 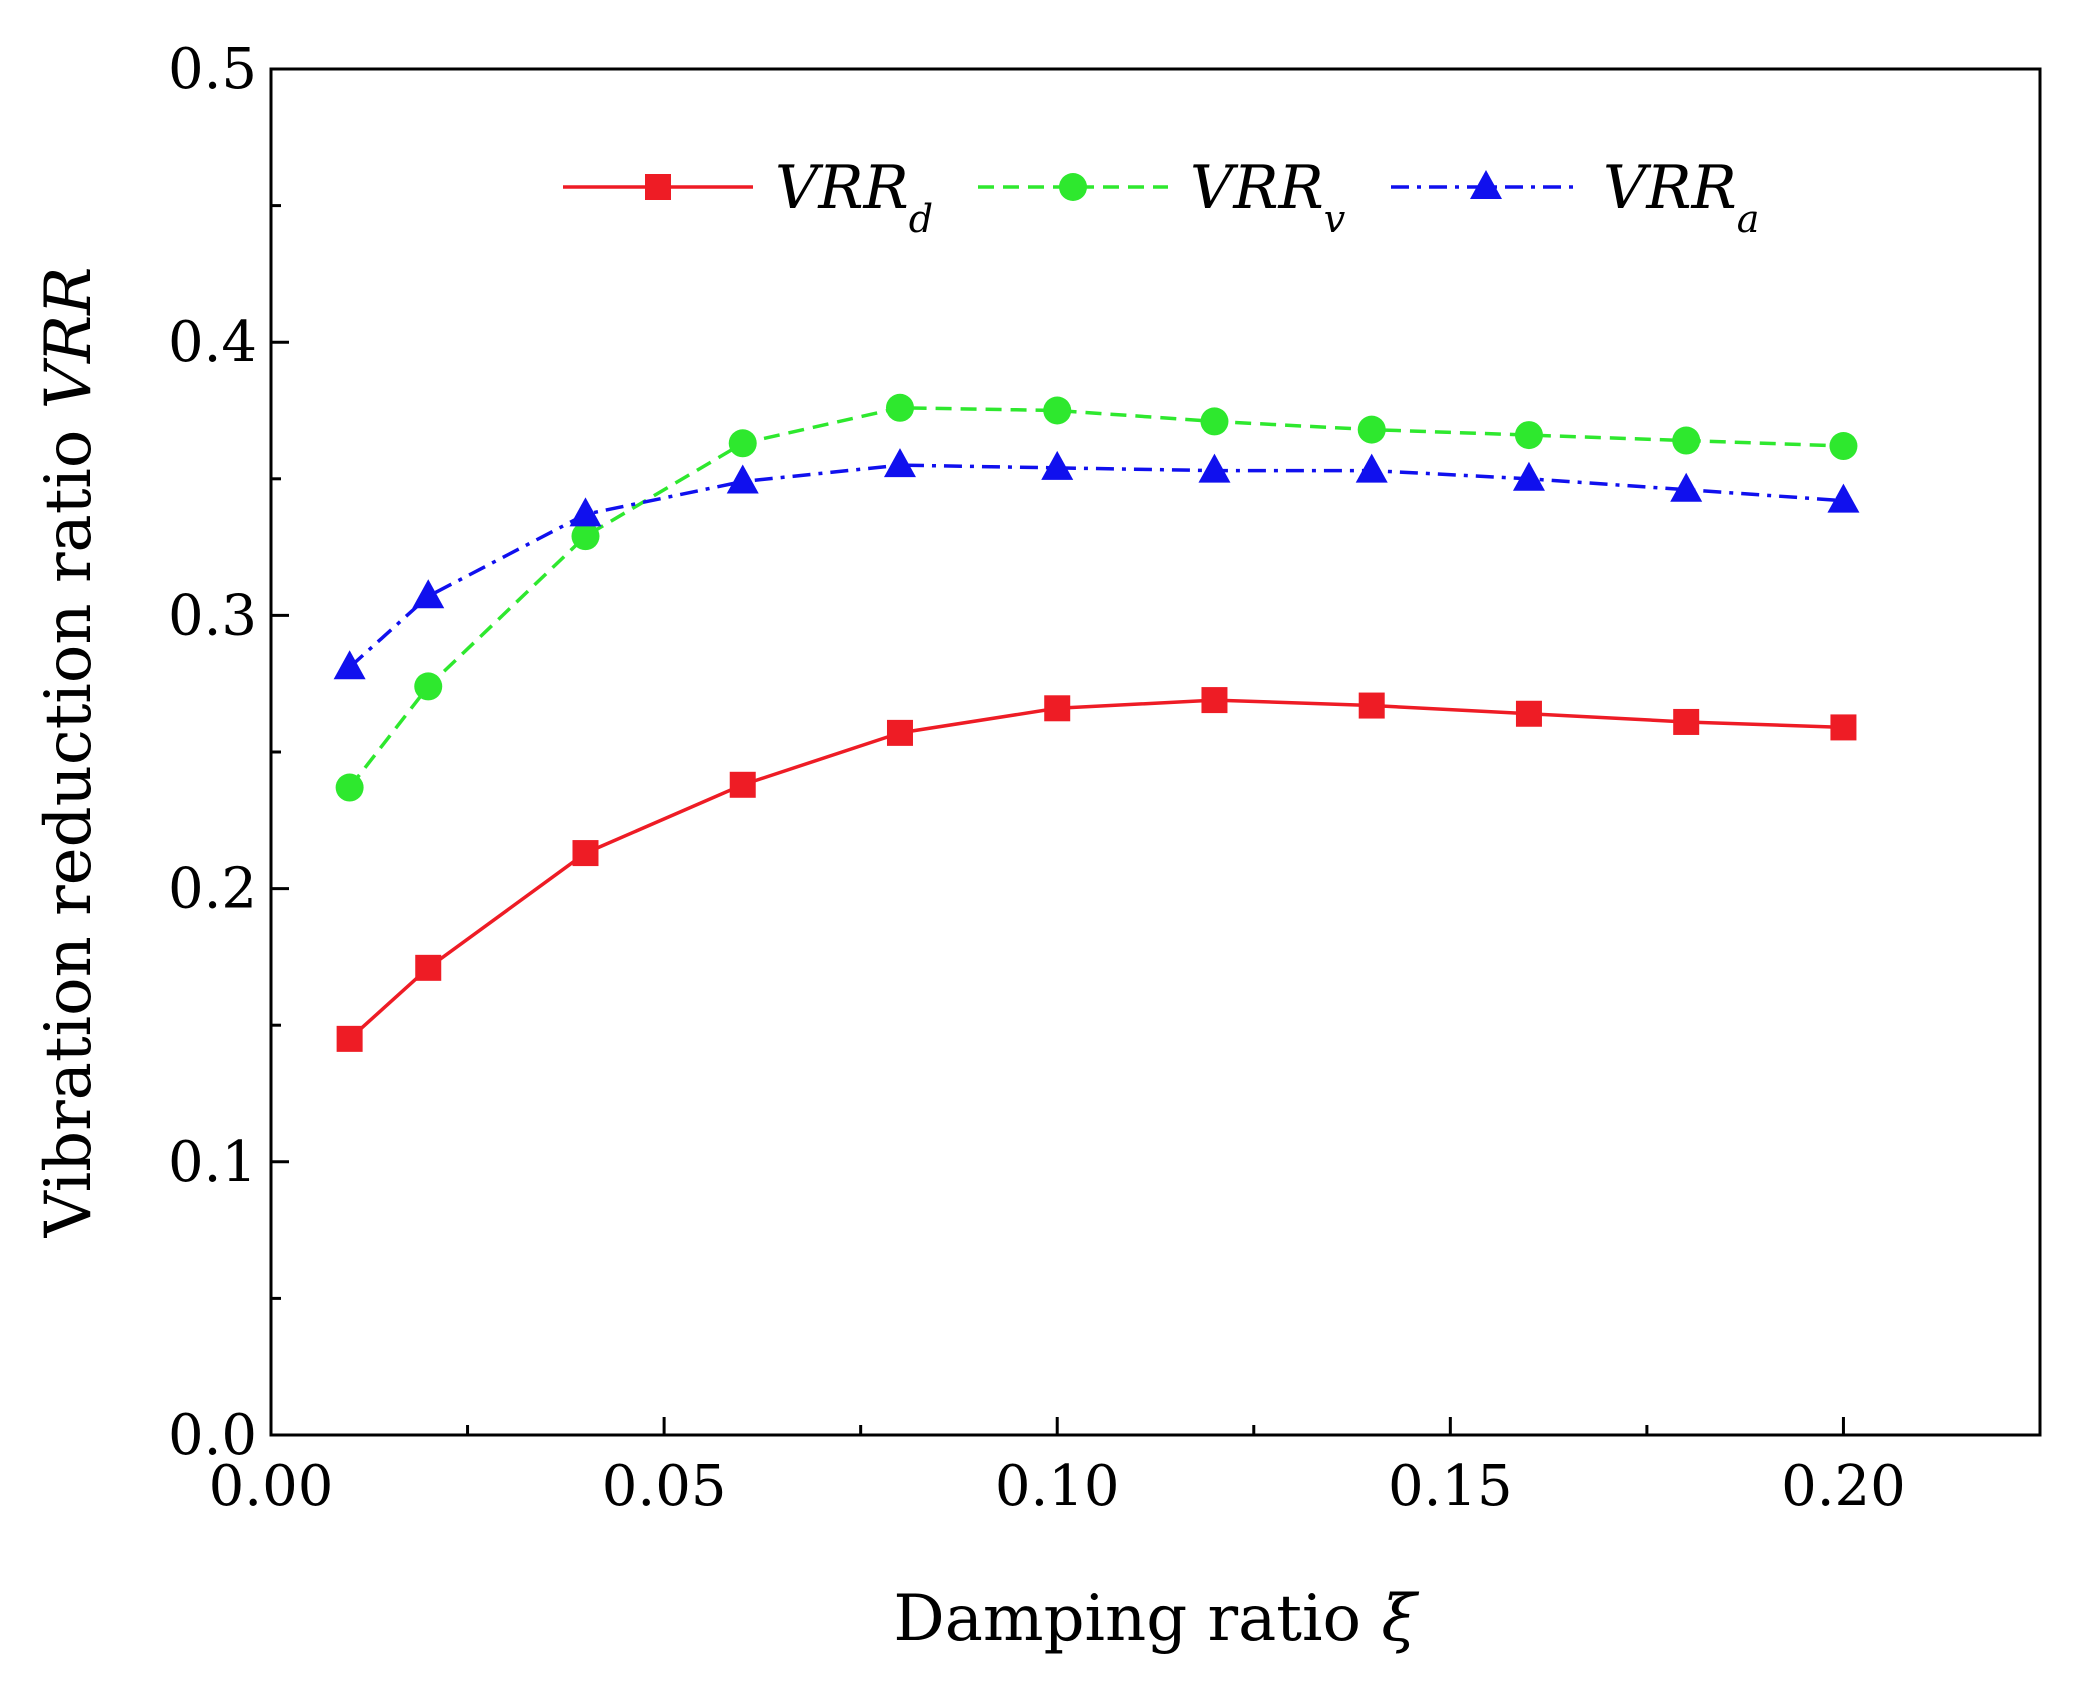 I want to click on series-line-d, so click(x=1096, y=869).